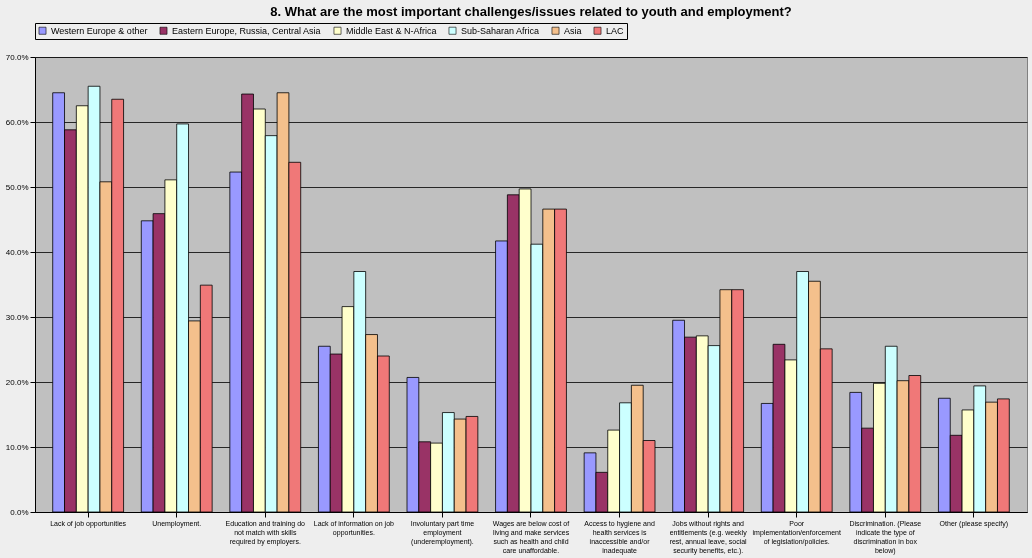 Image resolution: width=1032 pixels, height=558 pixels. Describe the element at coordinates (19, 512) in the screenshot. I see `y-tick-label: 0.0%` at that location.